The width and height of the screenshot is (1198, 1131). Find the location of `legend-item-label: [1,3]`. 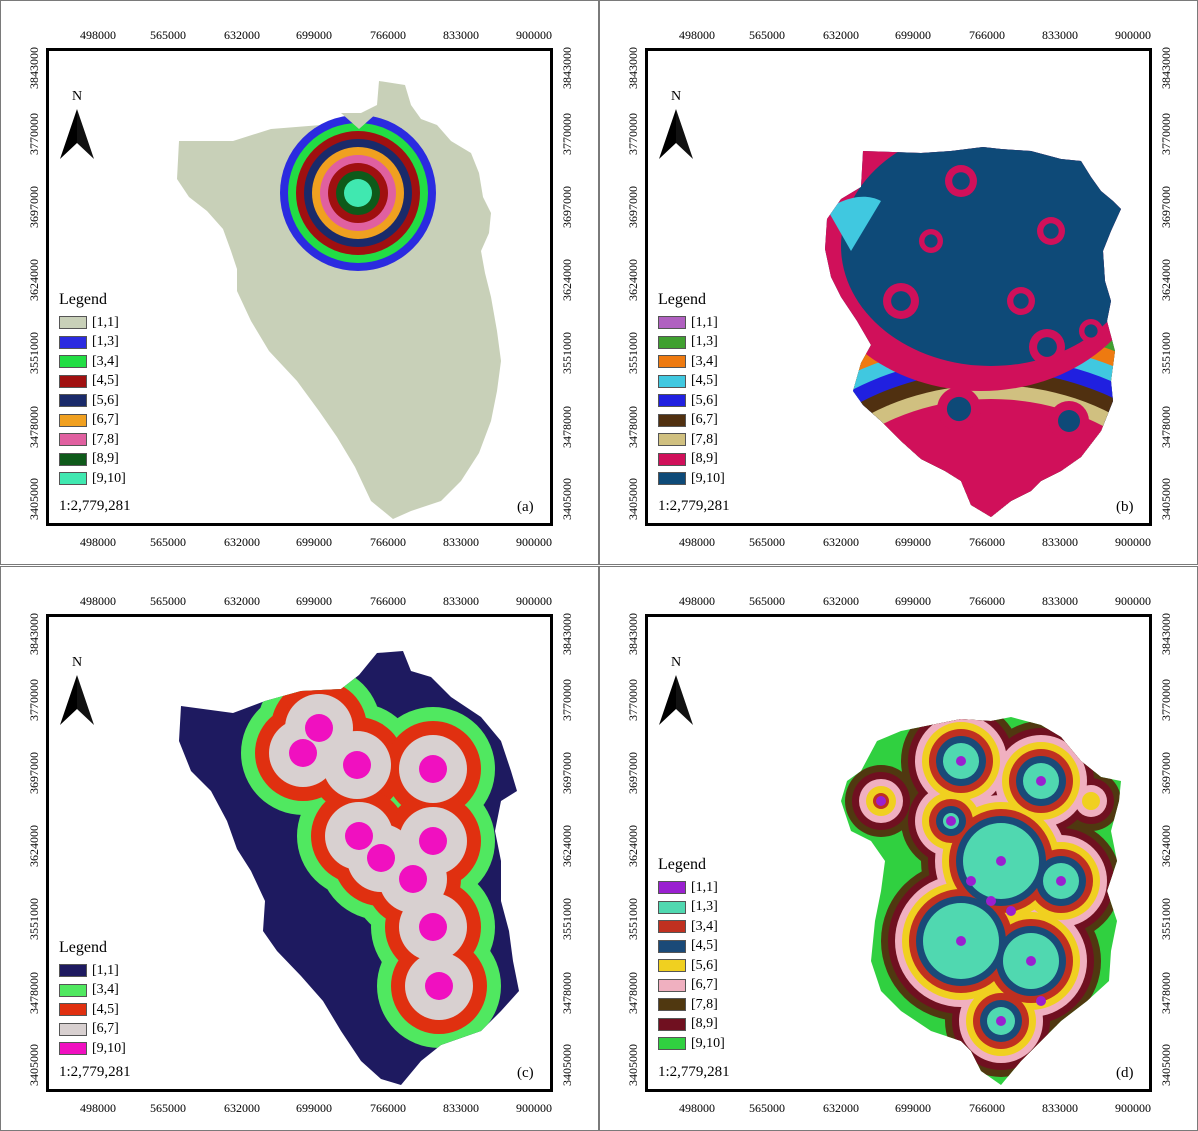

legend-item-label: [1,3] is located at coordinates (105, 342).